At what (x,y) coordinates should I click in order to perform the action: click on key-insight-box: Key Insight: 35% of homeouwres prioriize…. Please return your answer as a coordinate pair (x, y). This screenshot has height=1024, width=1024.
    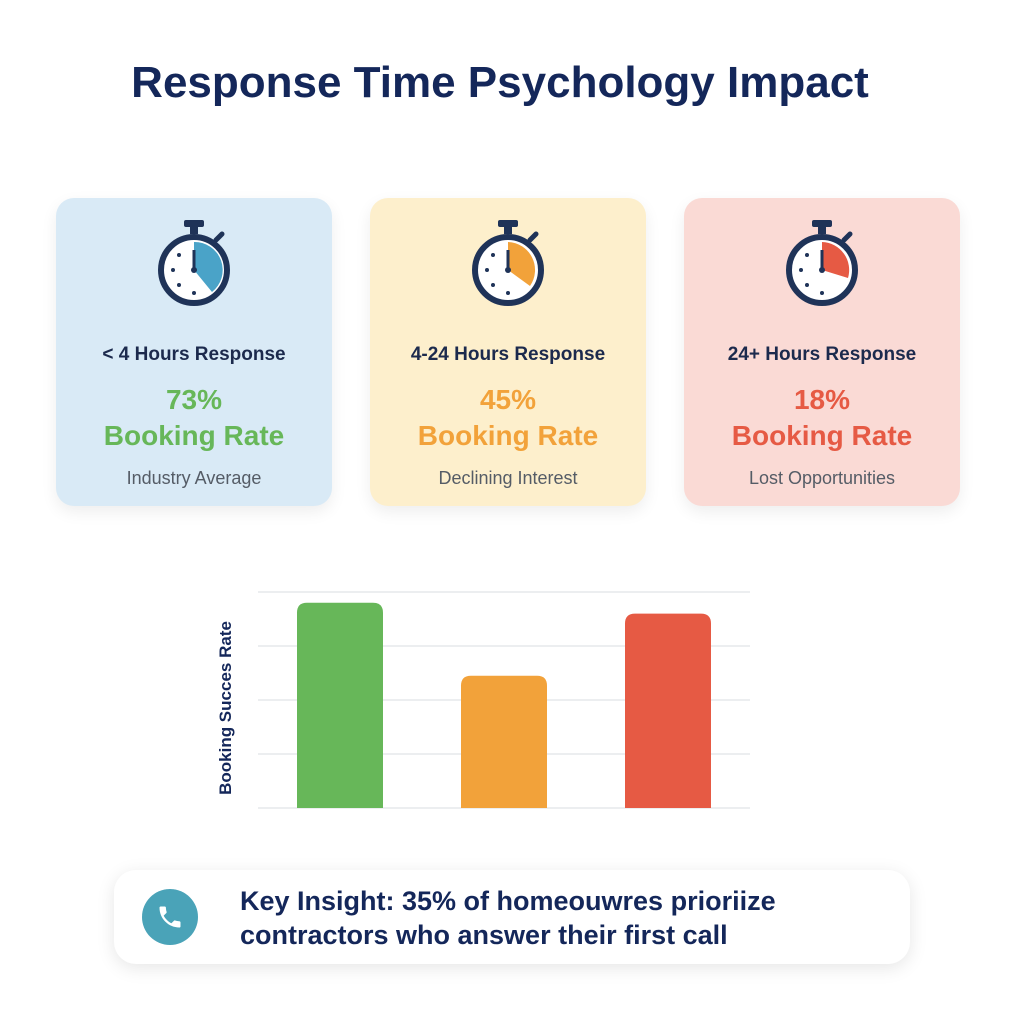
    Looking at the image, I should click on (512, 917).